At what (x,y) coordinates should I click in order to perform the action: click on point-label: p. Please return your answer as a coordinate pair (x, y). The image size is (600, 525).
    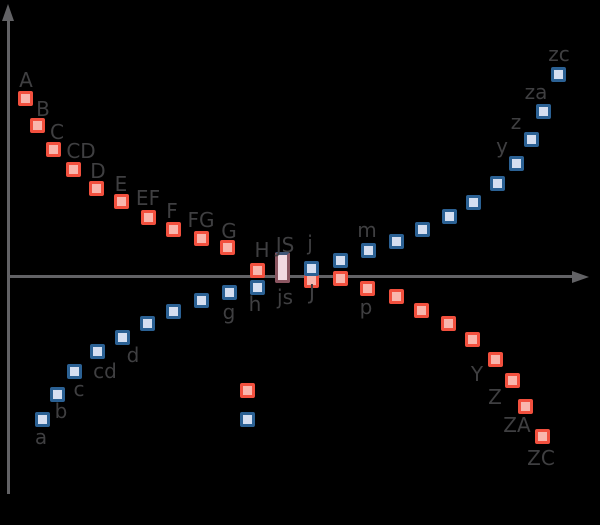
    Looking at the image, I should click on (366, 307).